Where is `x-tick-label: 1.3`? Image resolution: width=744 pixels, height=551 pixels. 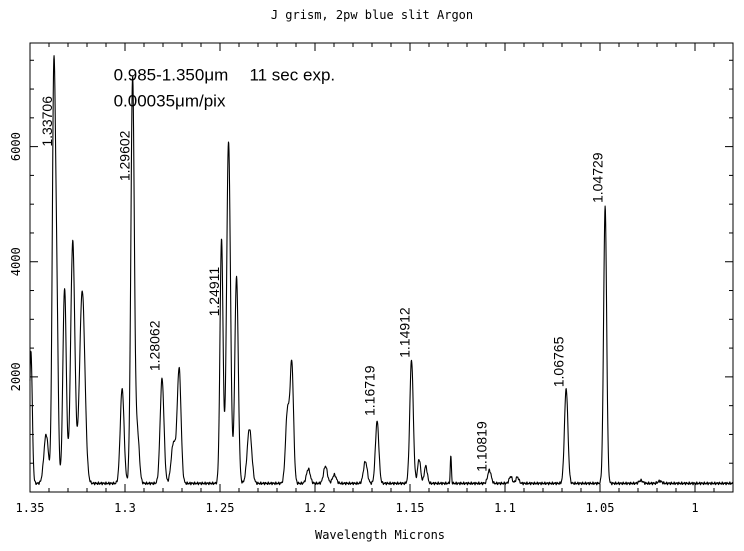
x-tick-label: 1.3 is located at coordinates (125, 508).